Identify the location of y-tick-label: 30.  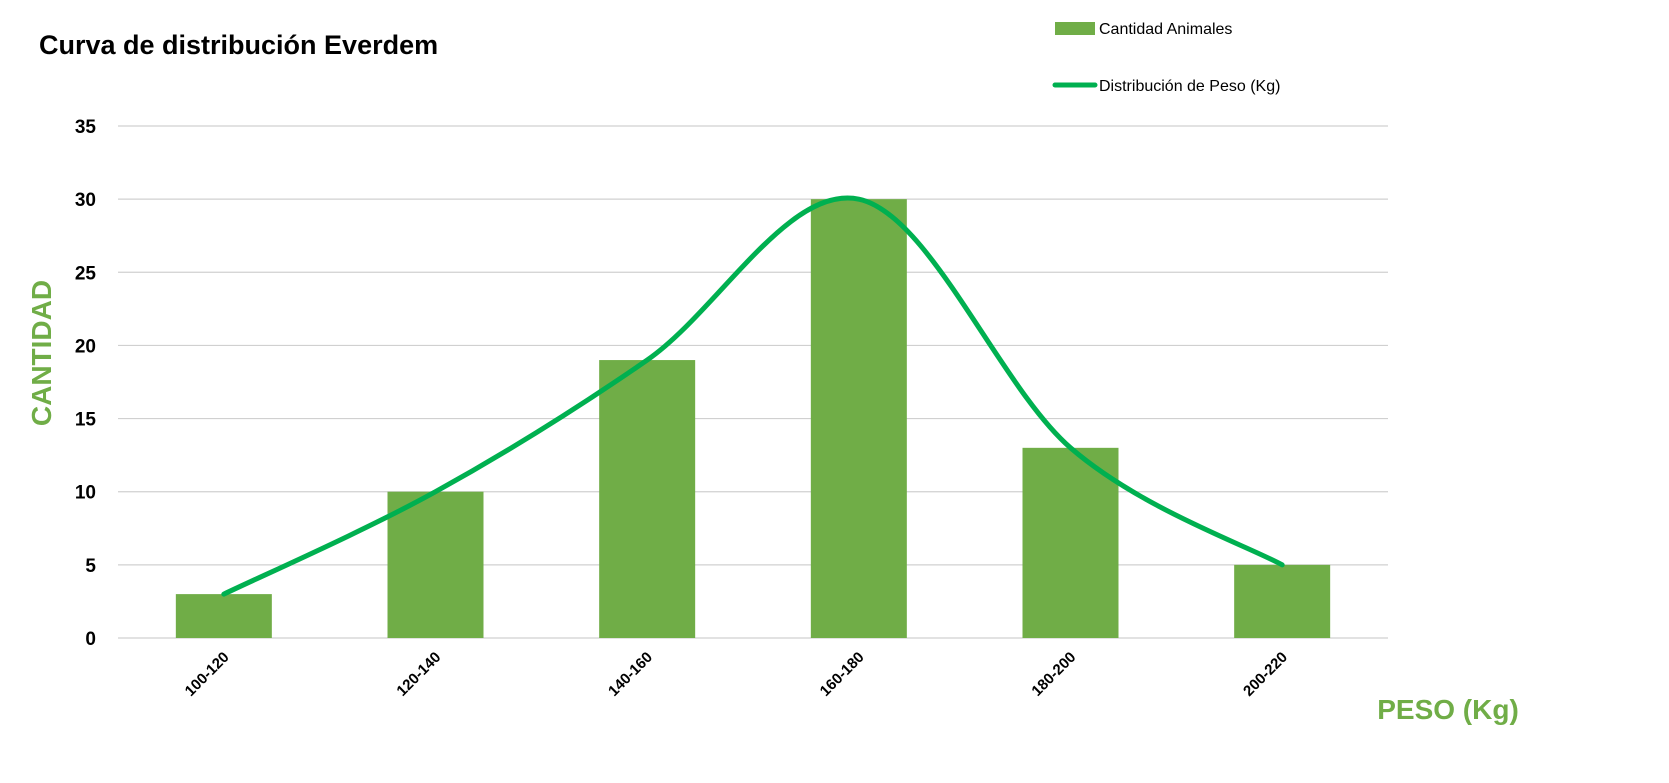
(85, 200).